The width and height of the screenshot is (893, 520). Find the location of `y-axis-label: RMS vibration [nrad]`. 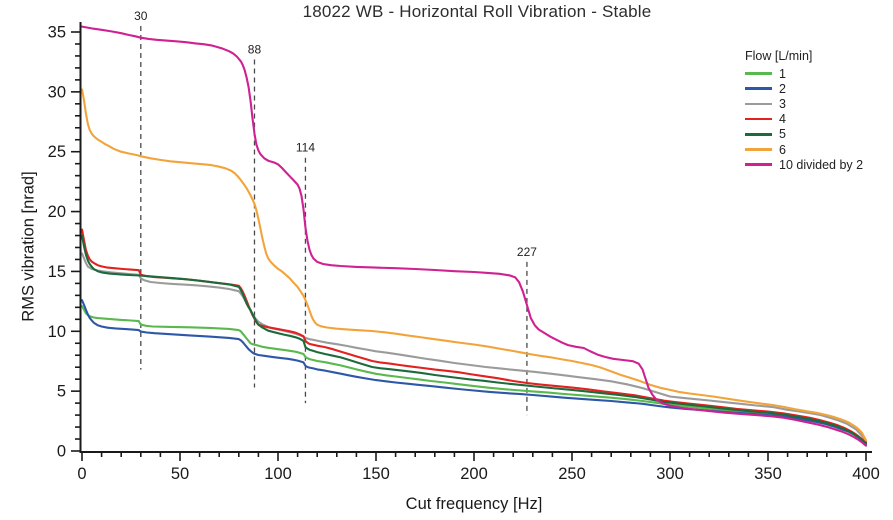

y-axis-label: RMS vibration [nrad] is located at coordinates (28, 246).